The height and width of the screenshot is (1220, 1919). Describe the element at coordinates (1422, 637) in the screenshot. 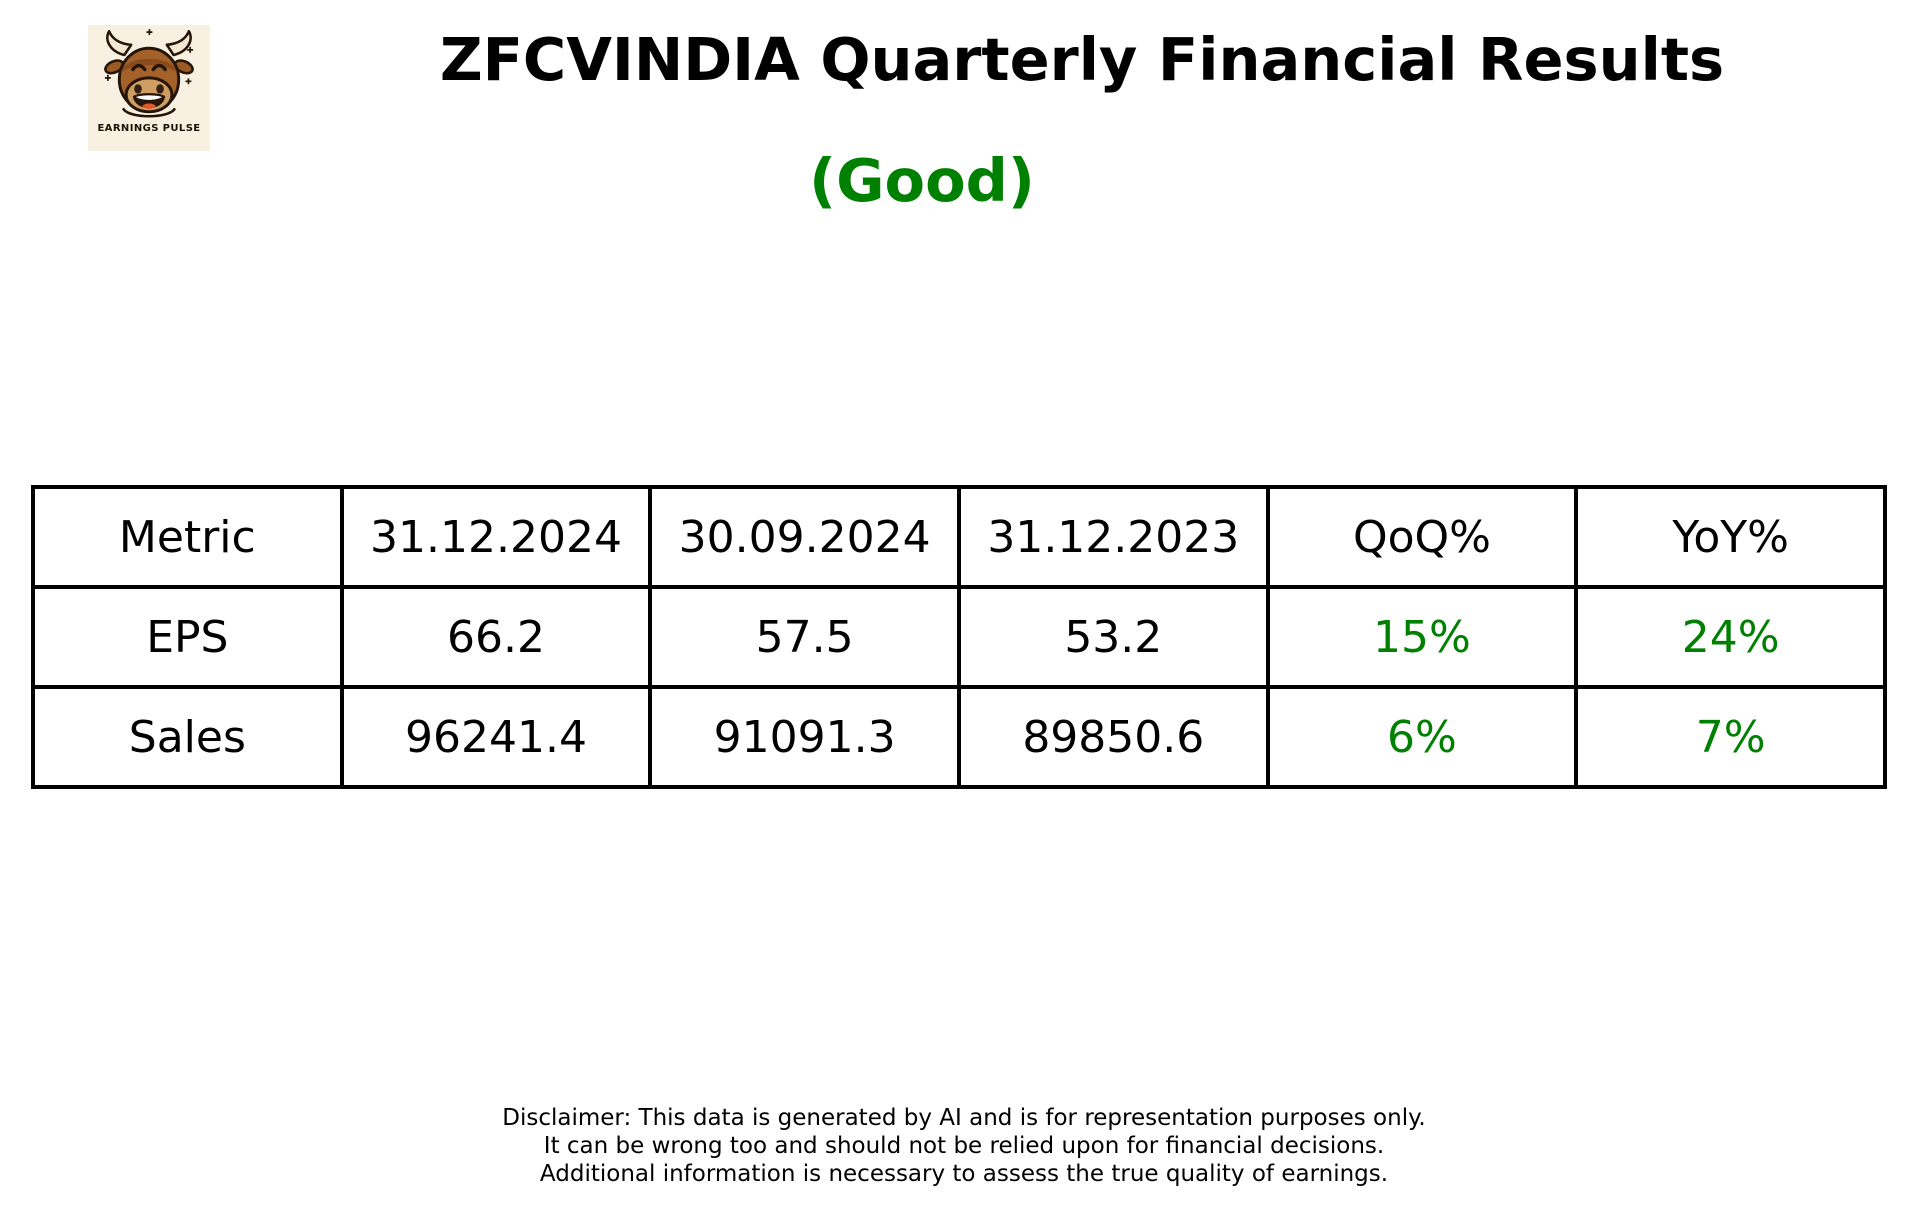

I see `cell-eps-qoq: 15%` at that location.